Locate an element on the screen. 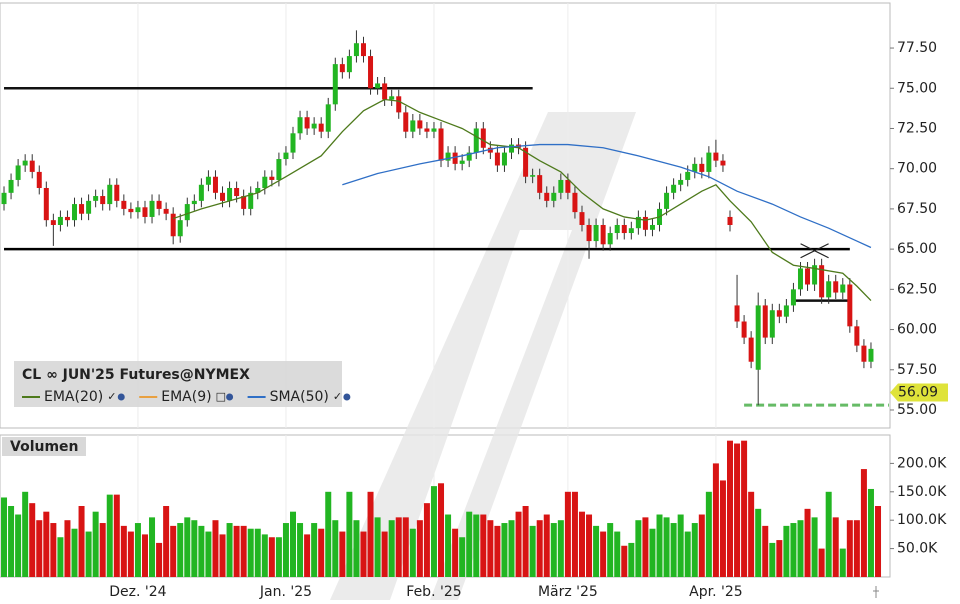  legend-check: ✓ is located at coordinates (111, 396).